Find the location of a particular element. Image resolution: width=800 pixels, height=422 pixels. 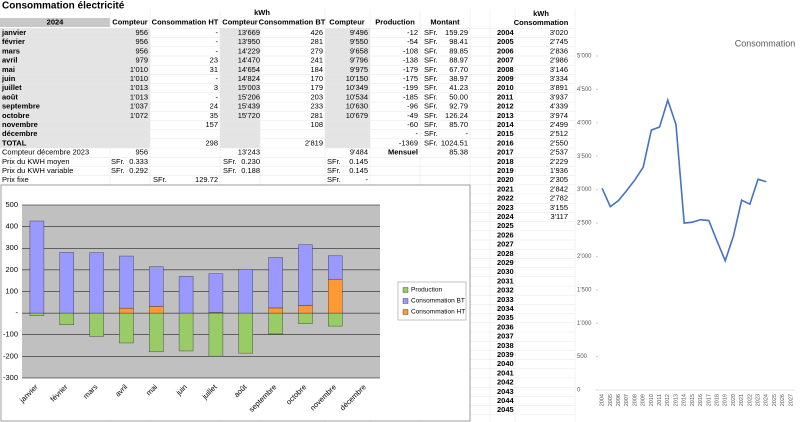

table-cell: 35 is located at coordinates (214, 115).